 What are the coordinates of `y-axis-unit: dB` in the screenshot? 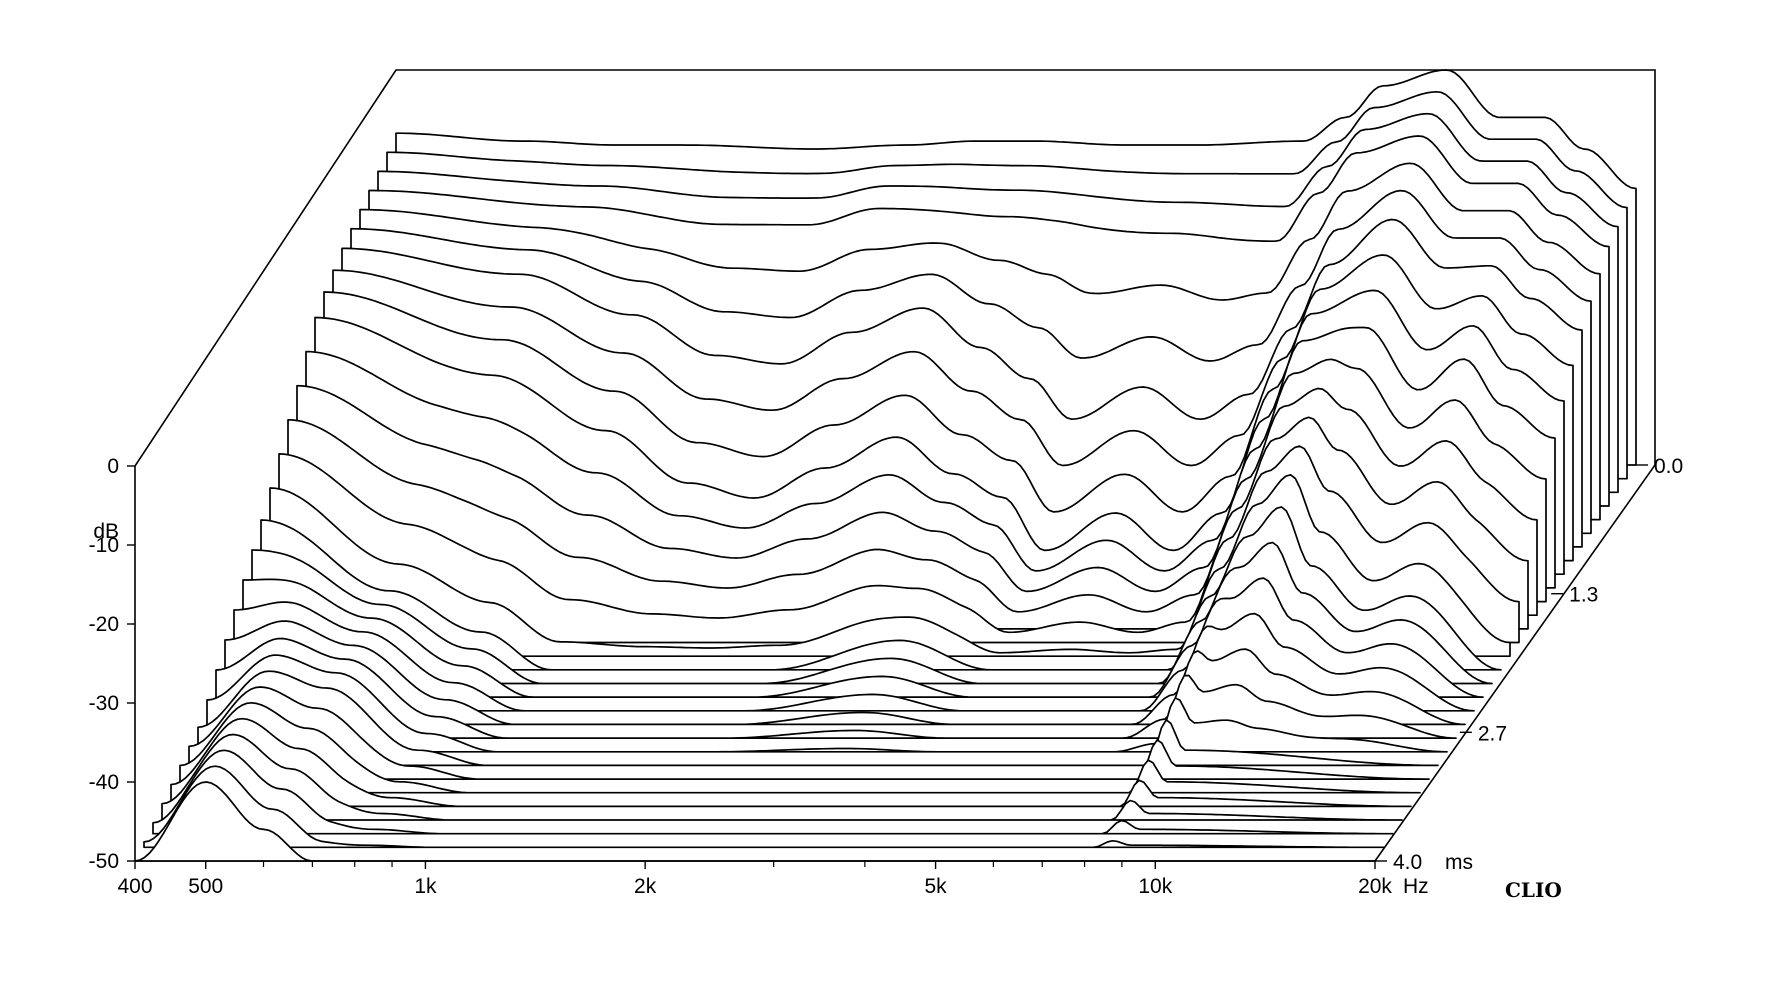 It's located at (106, 531).